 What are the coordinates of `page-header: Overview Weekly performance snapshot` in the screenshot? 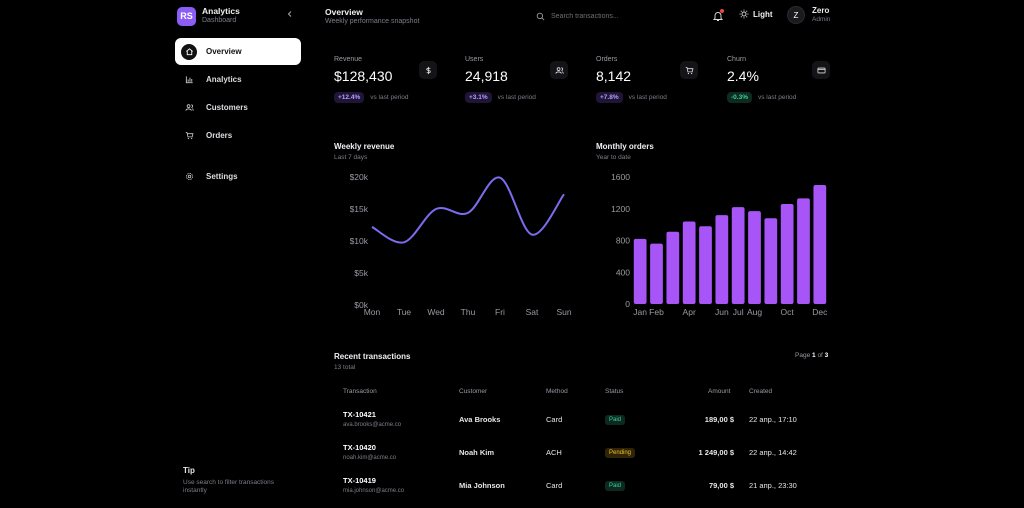 It's located at (372, 16).